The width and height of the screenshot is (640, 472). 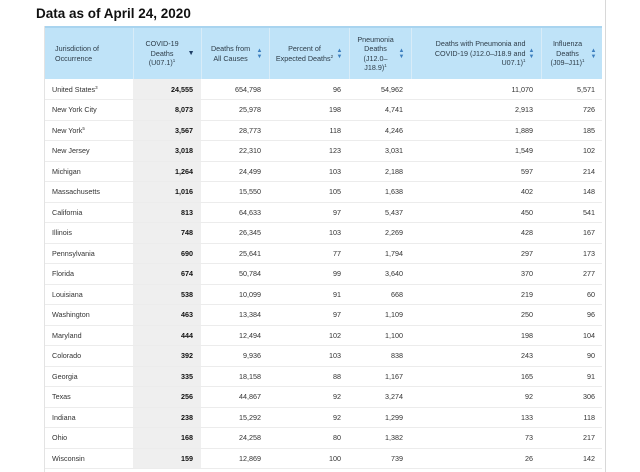 What do you see at coordinates (167, 110) in the screenshot?
I see `cell-covid: 8,073` at bounding box center [167, 110].